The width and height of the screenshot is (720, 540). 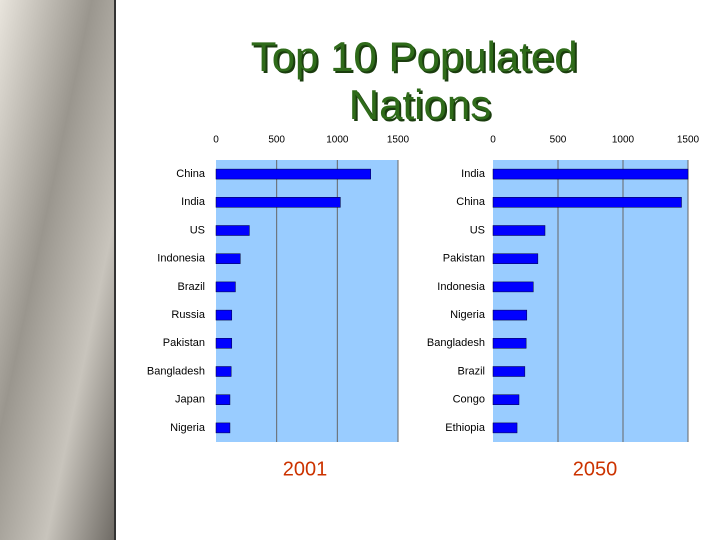 I want to click on category-label: Russia, so click(x=188, y=315).